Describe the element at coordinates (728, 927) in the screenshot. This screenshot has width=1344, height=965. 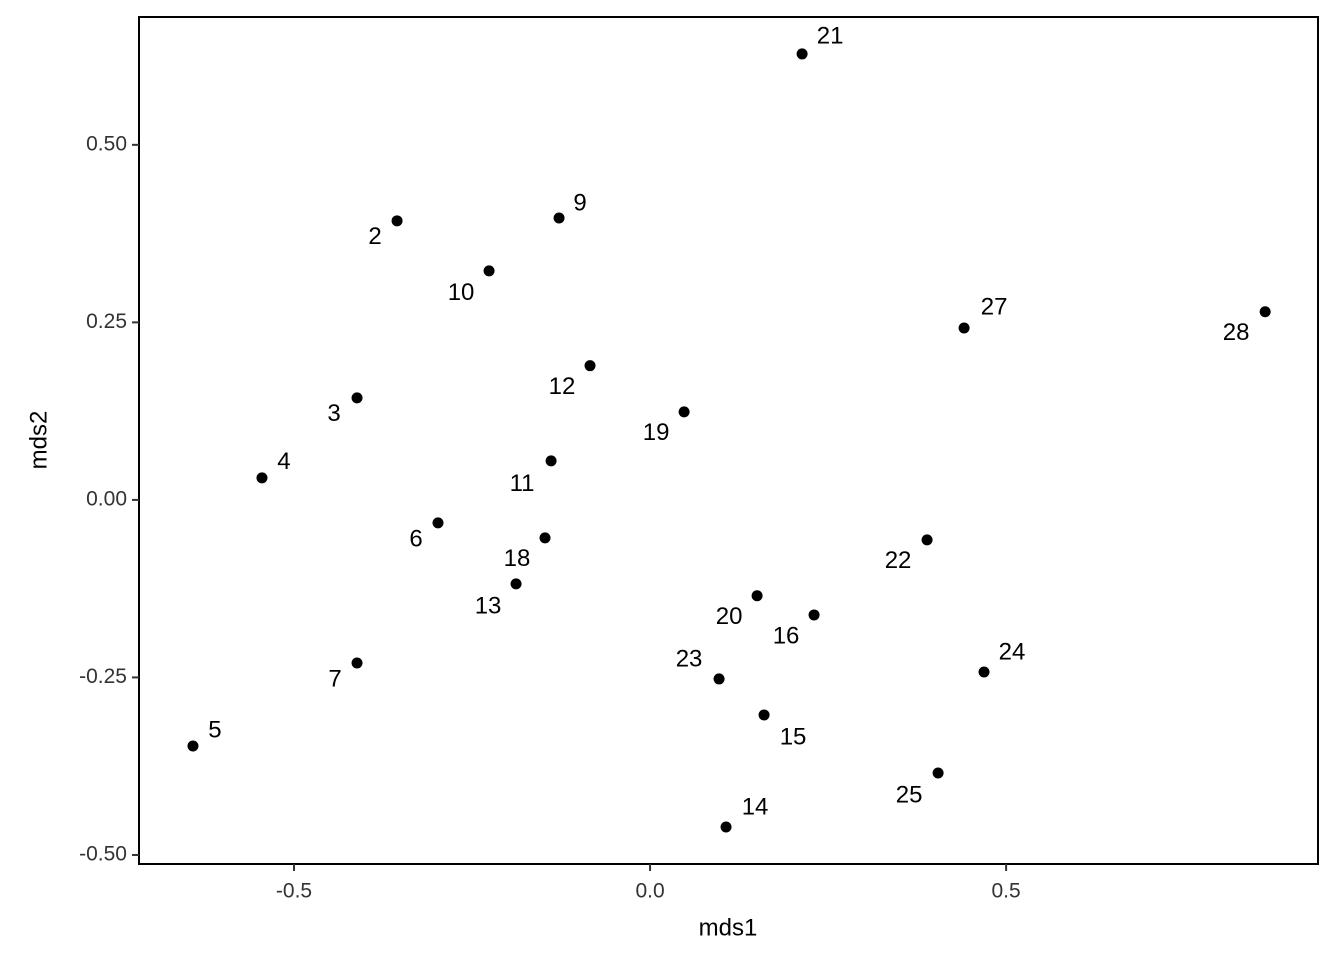
I see `x-axis-label: mds1` at that location.